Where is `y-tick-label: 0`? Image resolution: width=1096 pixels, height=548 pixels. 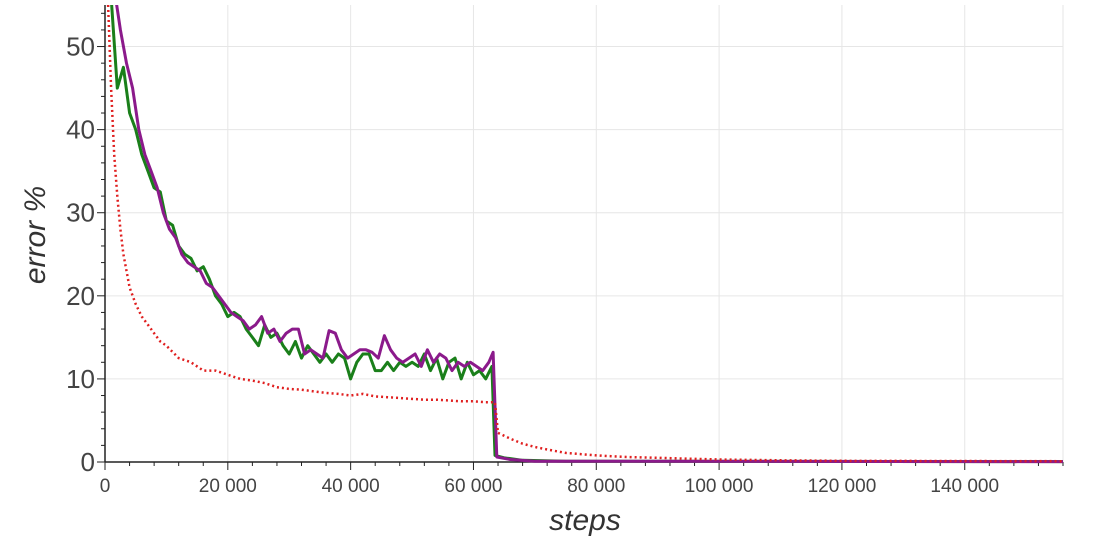
y-tick-label: 0 is located at coordinates (88, 462).